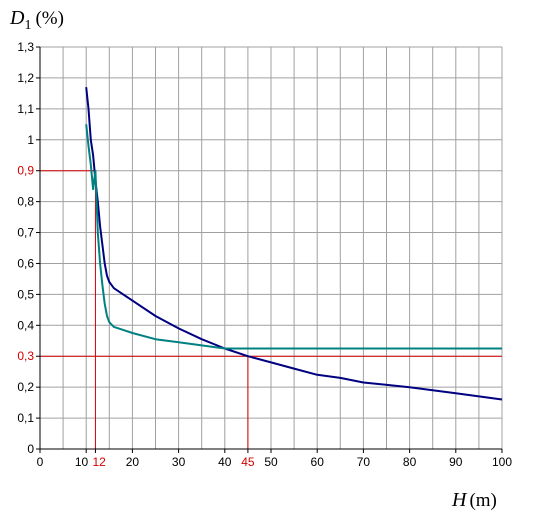 This screenshot has width=540, height=514. I want to click on y-tick-label: 0,2, so click(25, 387).